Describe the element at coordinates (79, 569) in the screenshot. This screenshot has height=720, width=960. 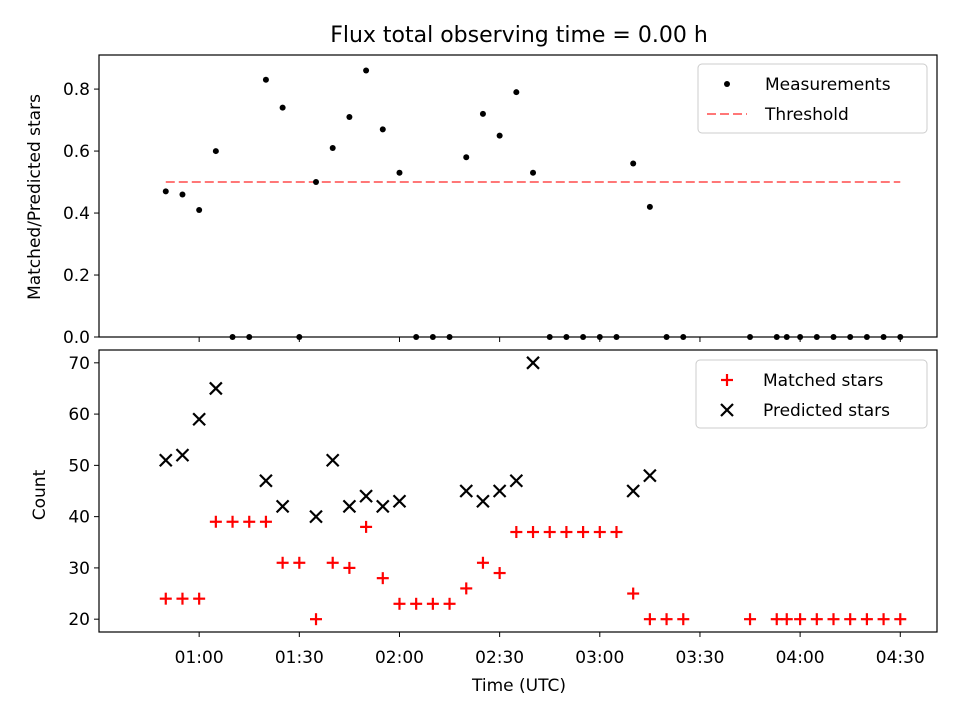
I see `bottom-y-tick-label: 30` at that location.